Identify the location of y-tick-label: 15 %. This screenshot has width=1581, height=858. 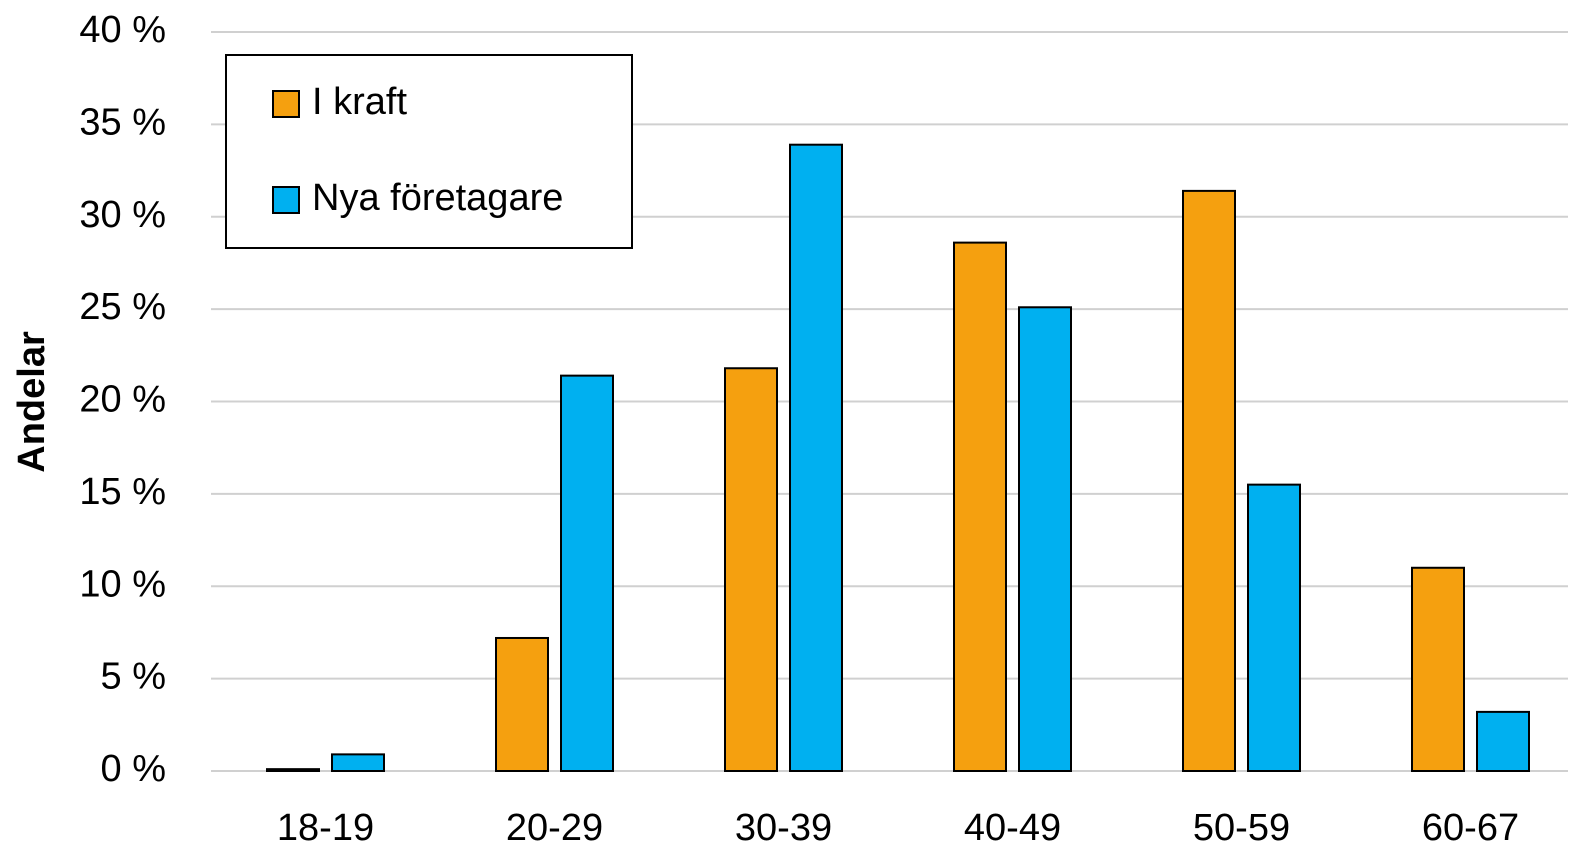
(122, 492).